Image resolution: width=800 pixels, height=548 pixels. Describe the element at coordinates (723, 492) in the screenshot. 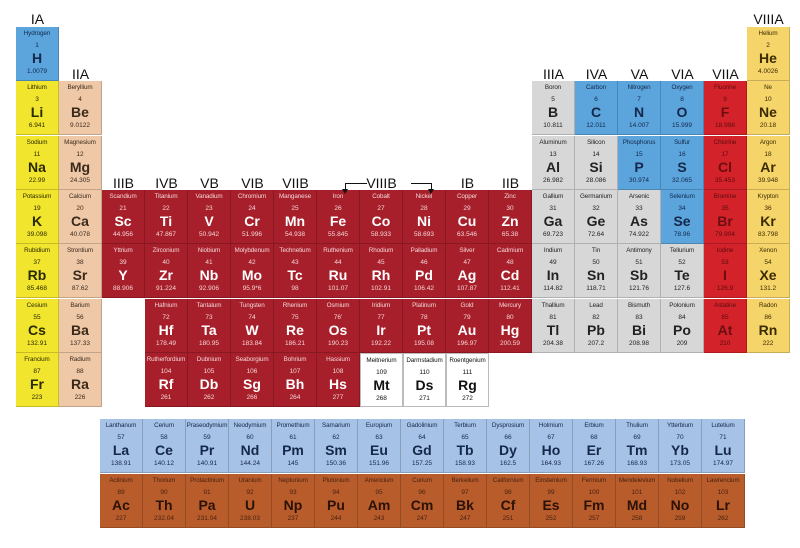

I see `atomic-number: 103` at that location.